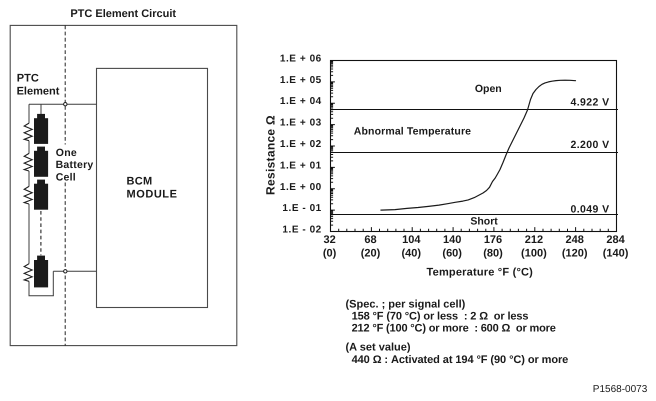 This screenshot has height=401, width=656. I want to click on svg-text: 248, so click(575, 240).